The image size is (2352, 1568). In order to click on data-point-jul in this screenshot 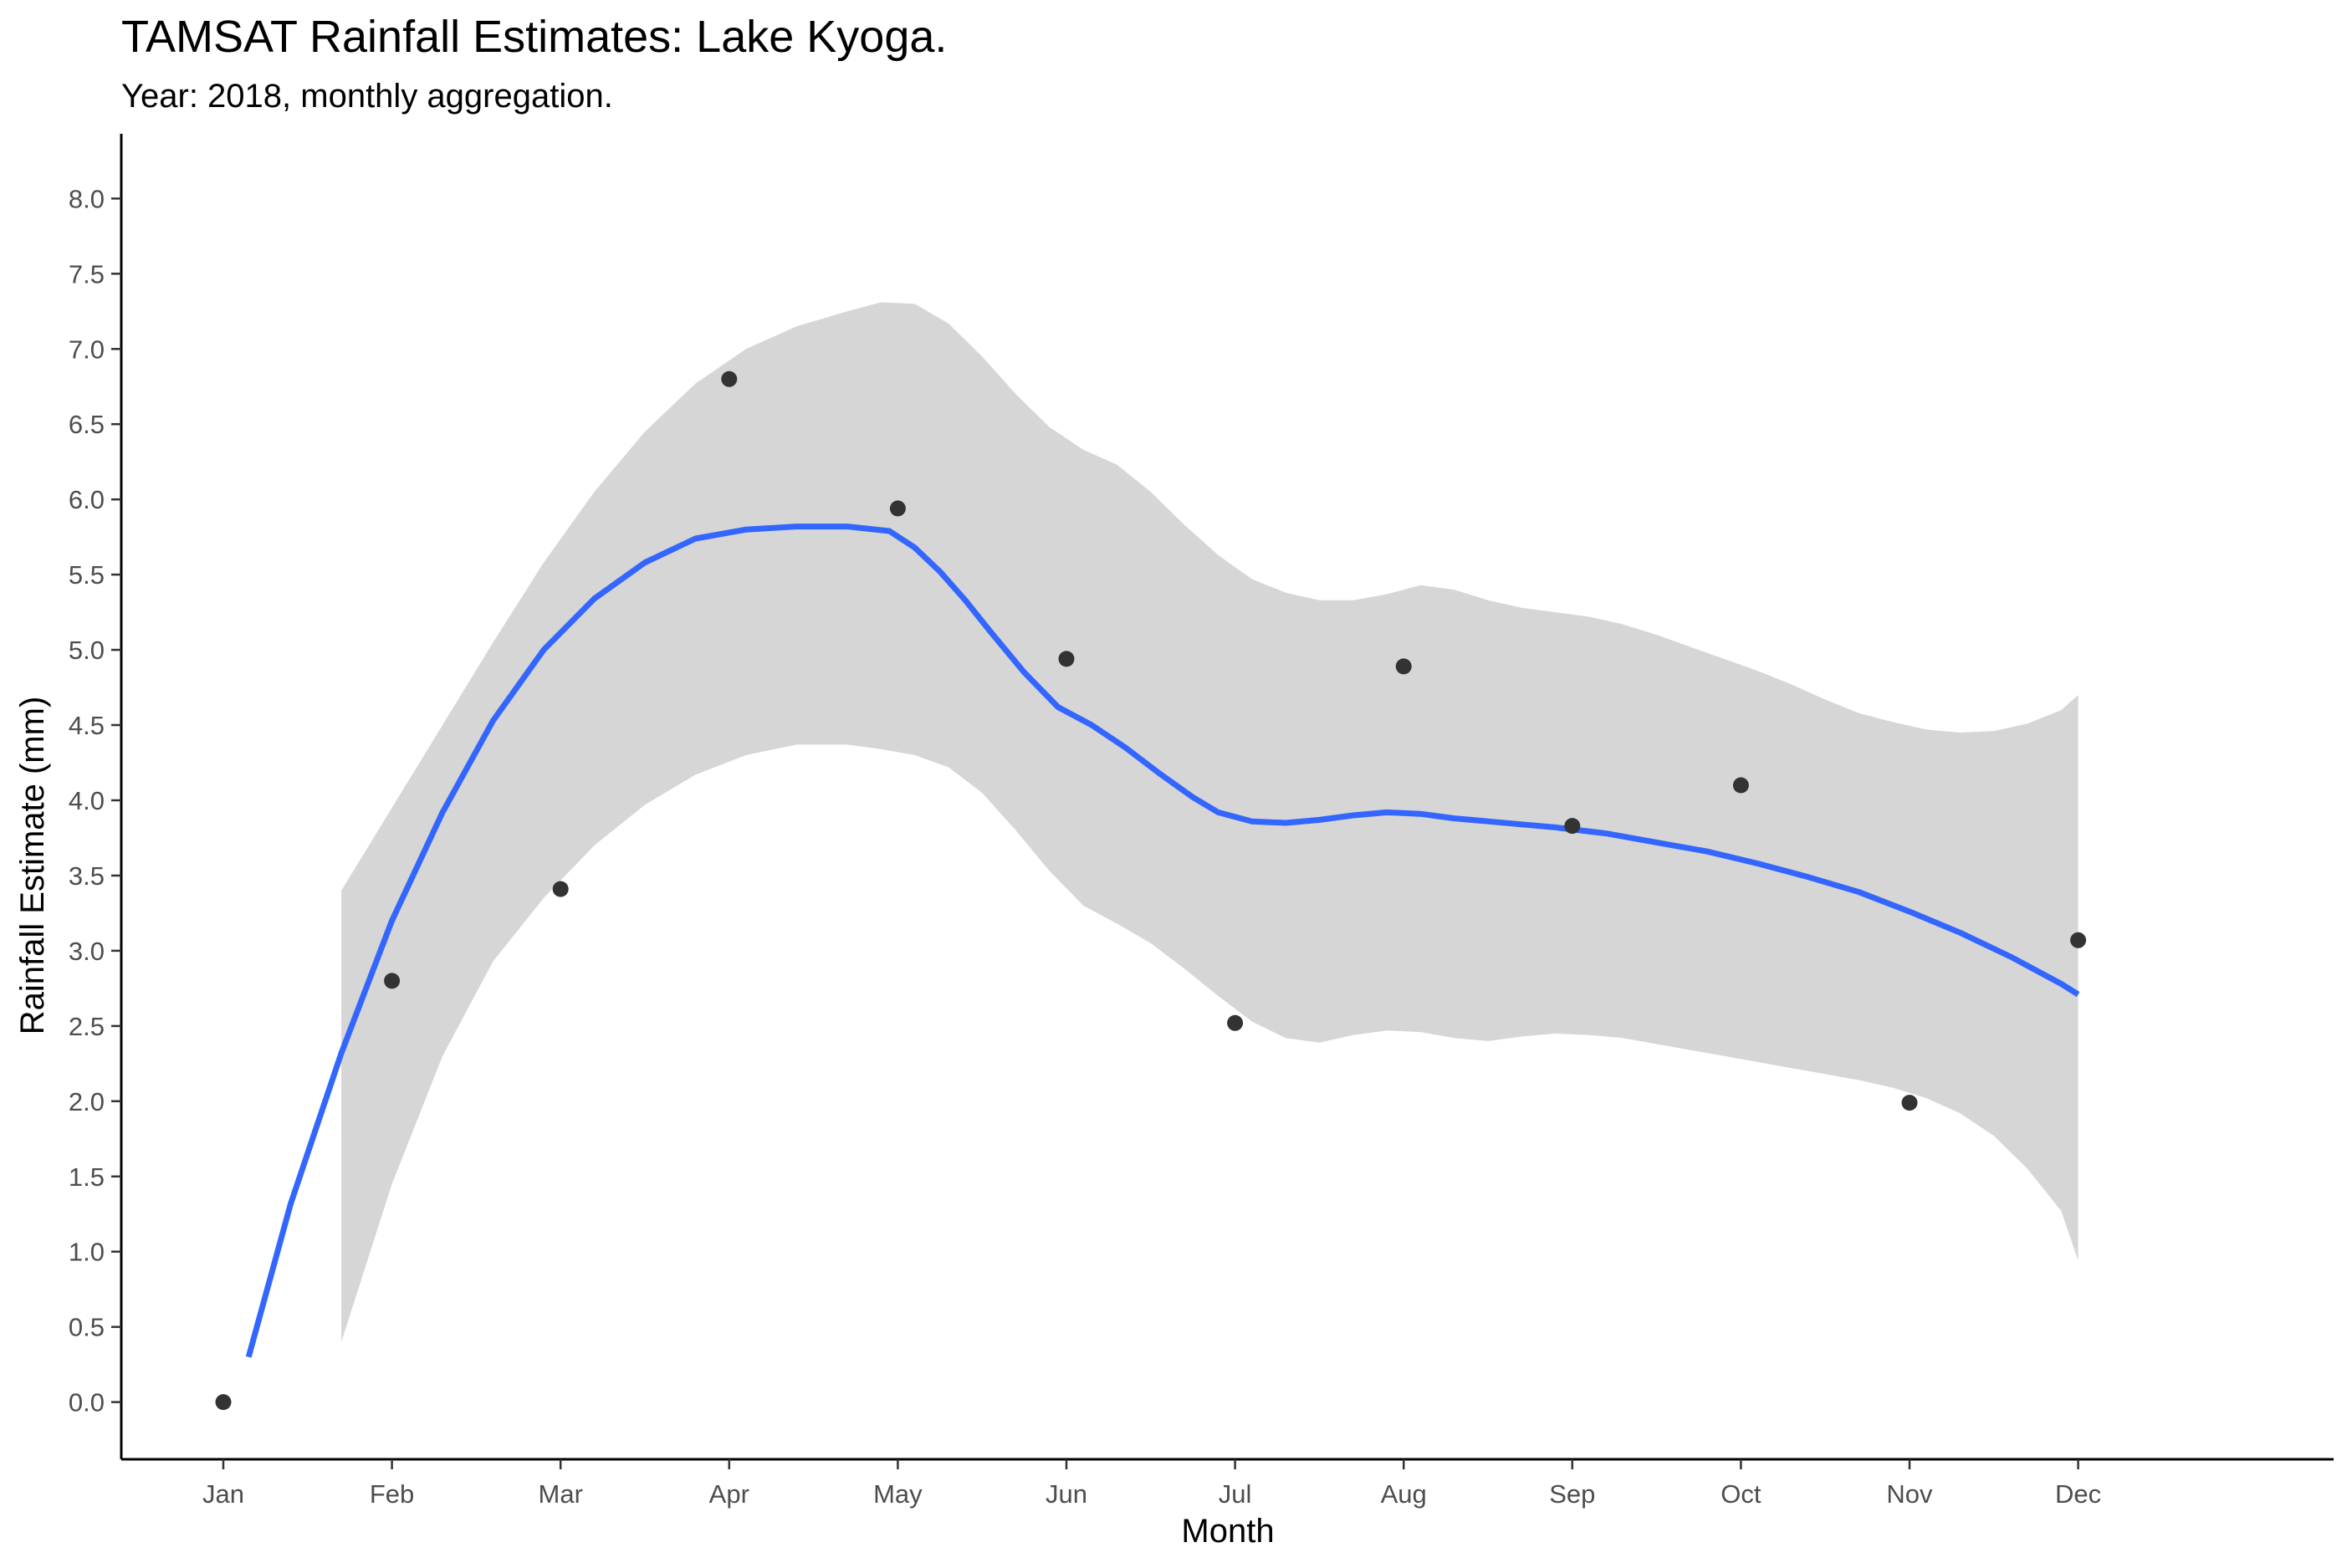, I will do `click(1235, 1022)`.